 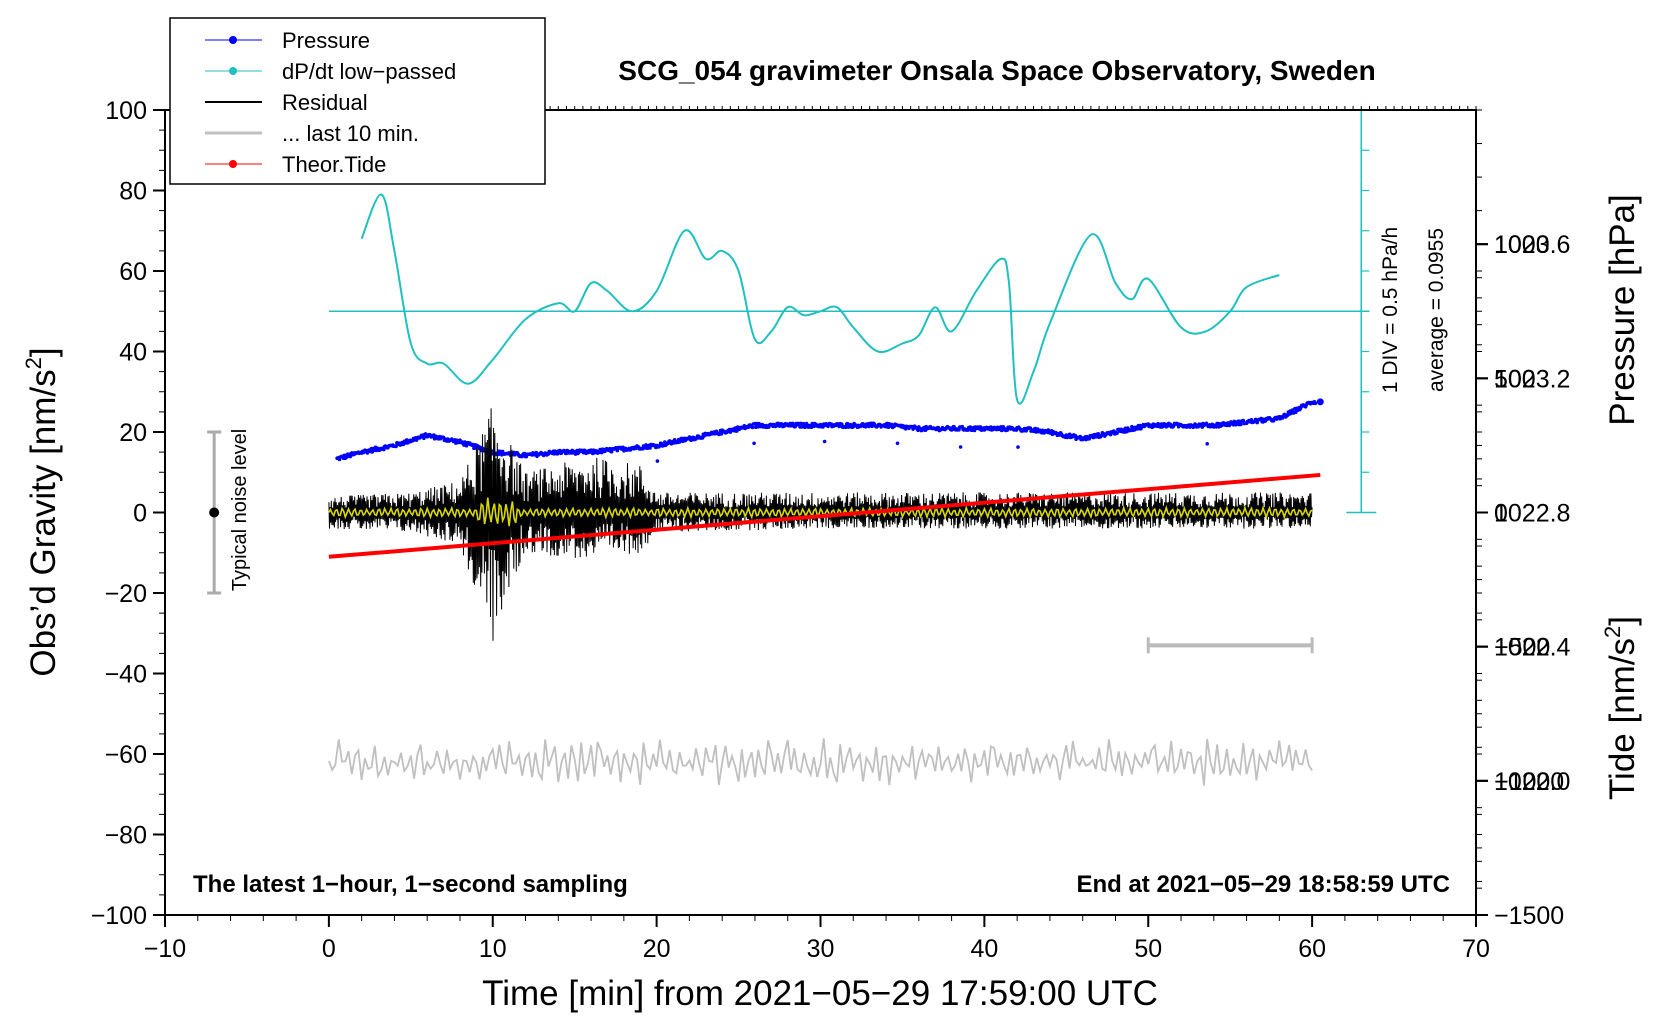 What do you see at coordinates (128, 513) in the screenshot?
I see `y-axis-left: 100 80 60 40 20 0 −20 −40 −60 −80 −100` at bounding box center [128, 513].